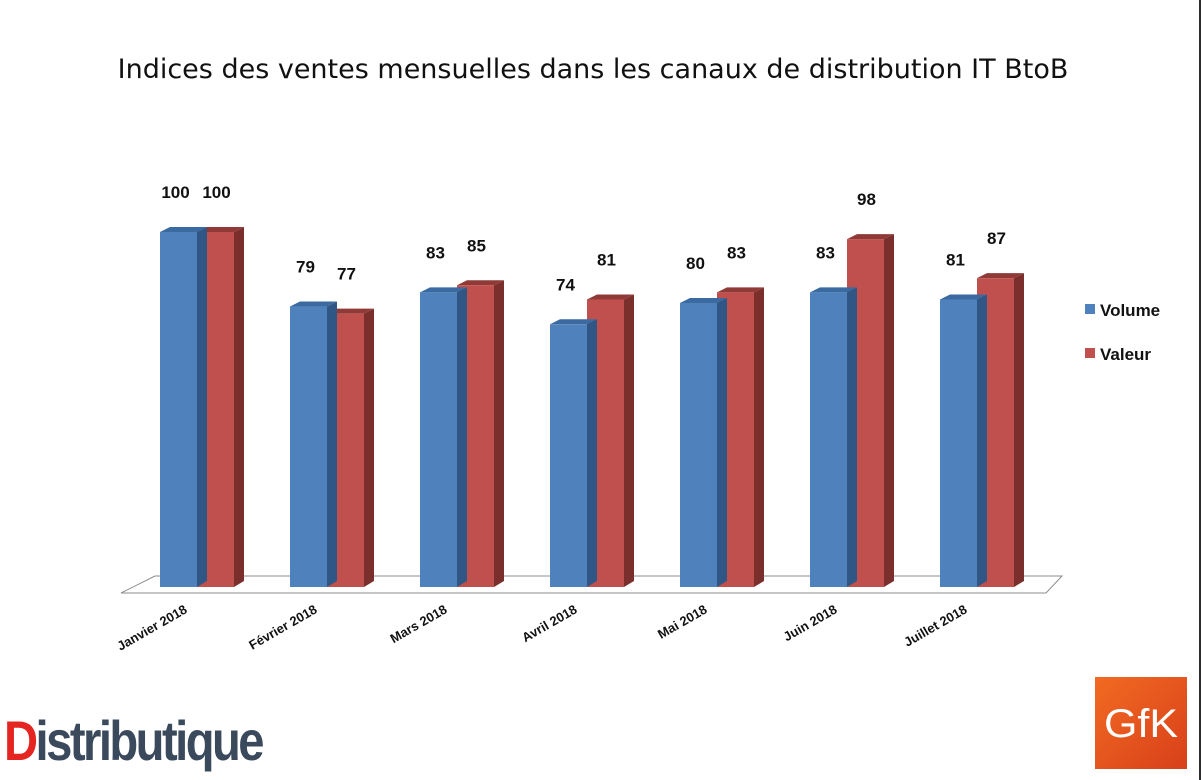  What do you see at coordinates (346, 274) in the screenshot?
I see `value-label-valeur-2: 77` at bounding box center [346, 274].